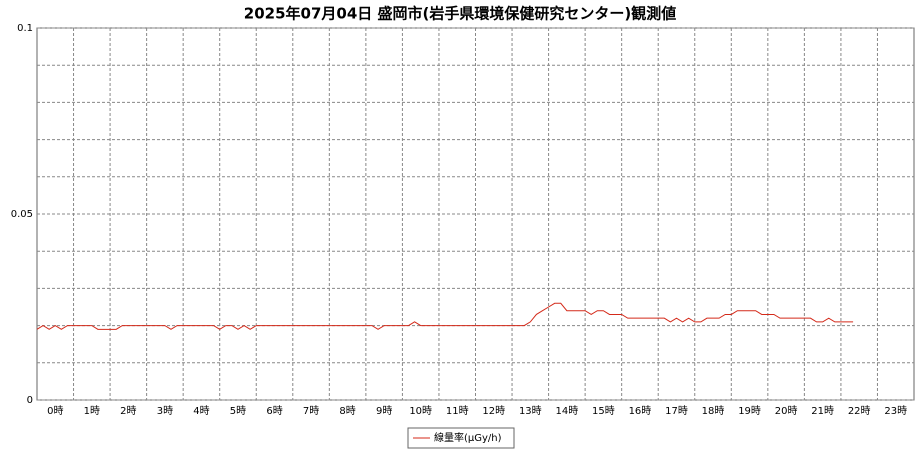 The height and width of the screenshot is (450, 920). I want to click on x-tick-label: 9時, so click(384, 411).